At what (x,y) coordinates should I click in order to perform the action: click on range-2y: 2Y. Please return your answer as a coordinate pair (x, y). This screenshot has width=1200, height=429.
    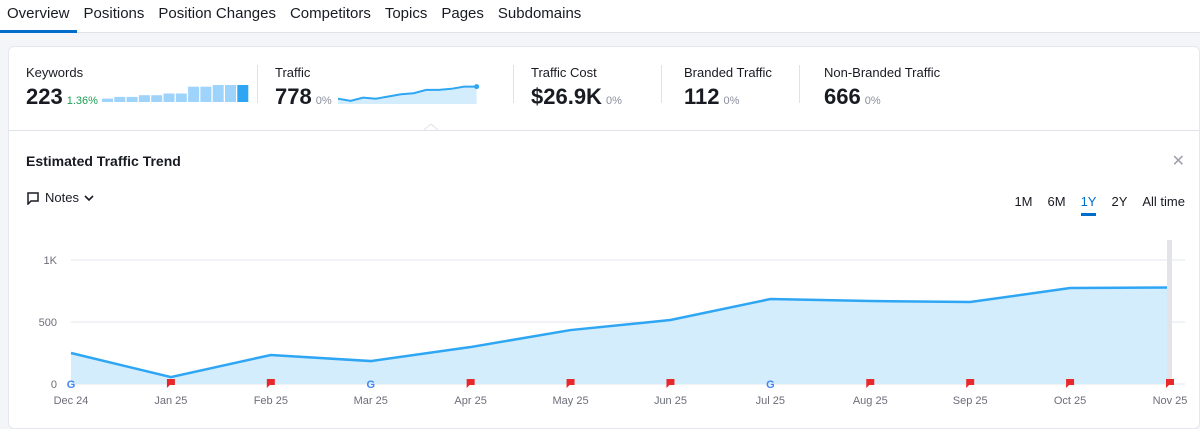
    Looking at the image, I should click on (1119, 201).